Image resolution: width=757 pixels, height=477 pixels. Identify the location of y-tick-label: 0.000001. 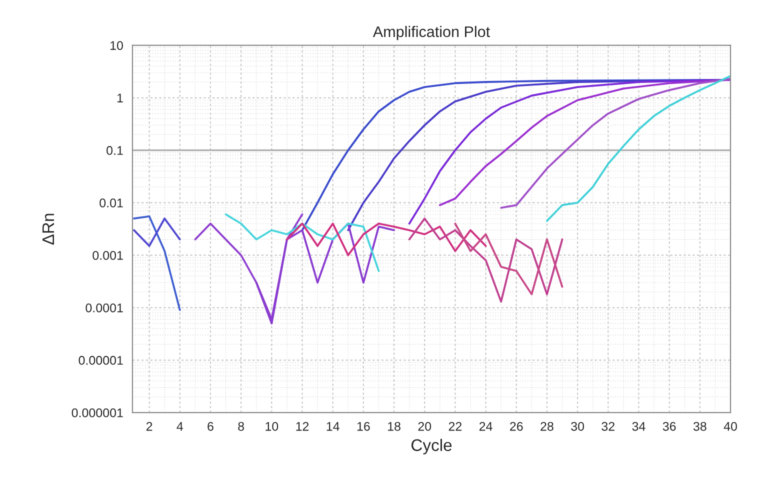
(97, 413).